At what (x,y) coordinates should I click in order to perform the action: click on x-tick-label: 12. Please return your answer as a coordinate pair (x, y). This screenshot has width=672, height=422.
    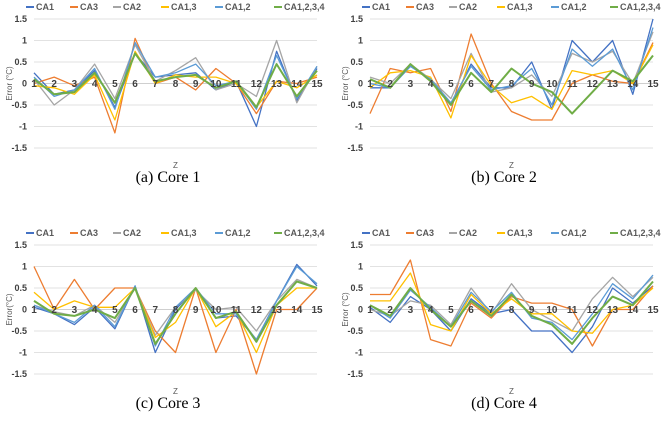
    Looking at the image, I should click on (257, 310).